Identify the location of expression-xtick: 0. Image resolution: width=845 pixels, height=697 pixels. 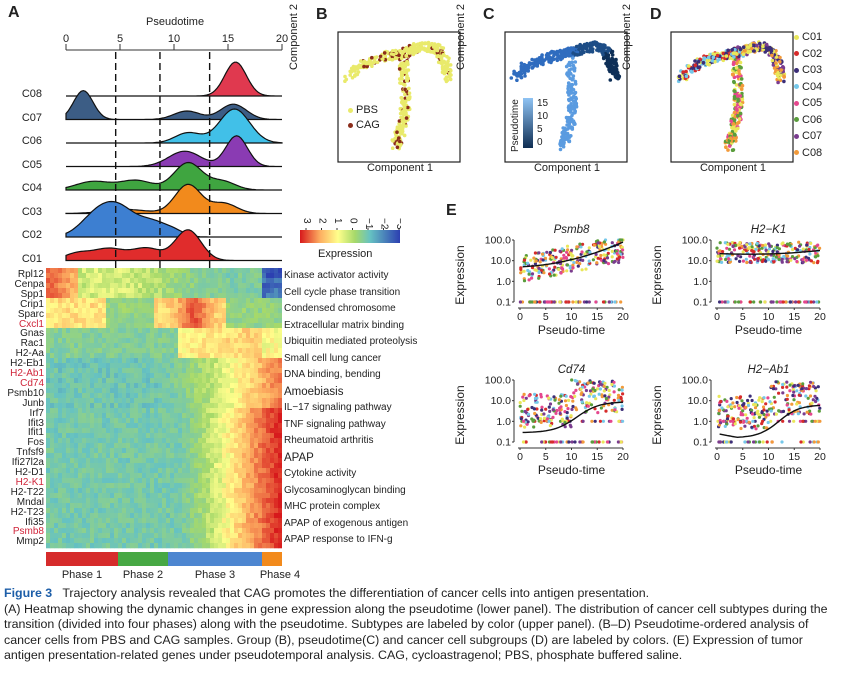
(520, 317).